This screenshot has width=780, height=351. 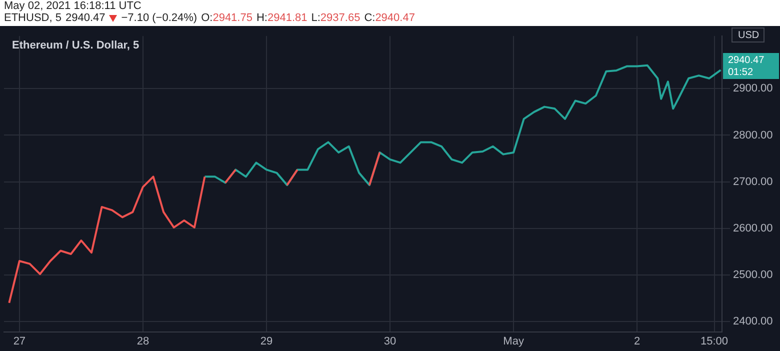 I want to click on text: −7.10 (−0.24%), so click(x=159, y=18).